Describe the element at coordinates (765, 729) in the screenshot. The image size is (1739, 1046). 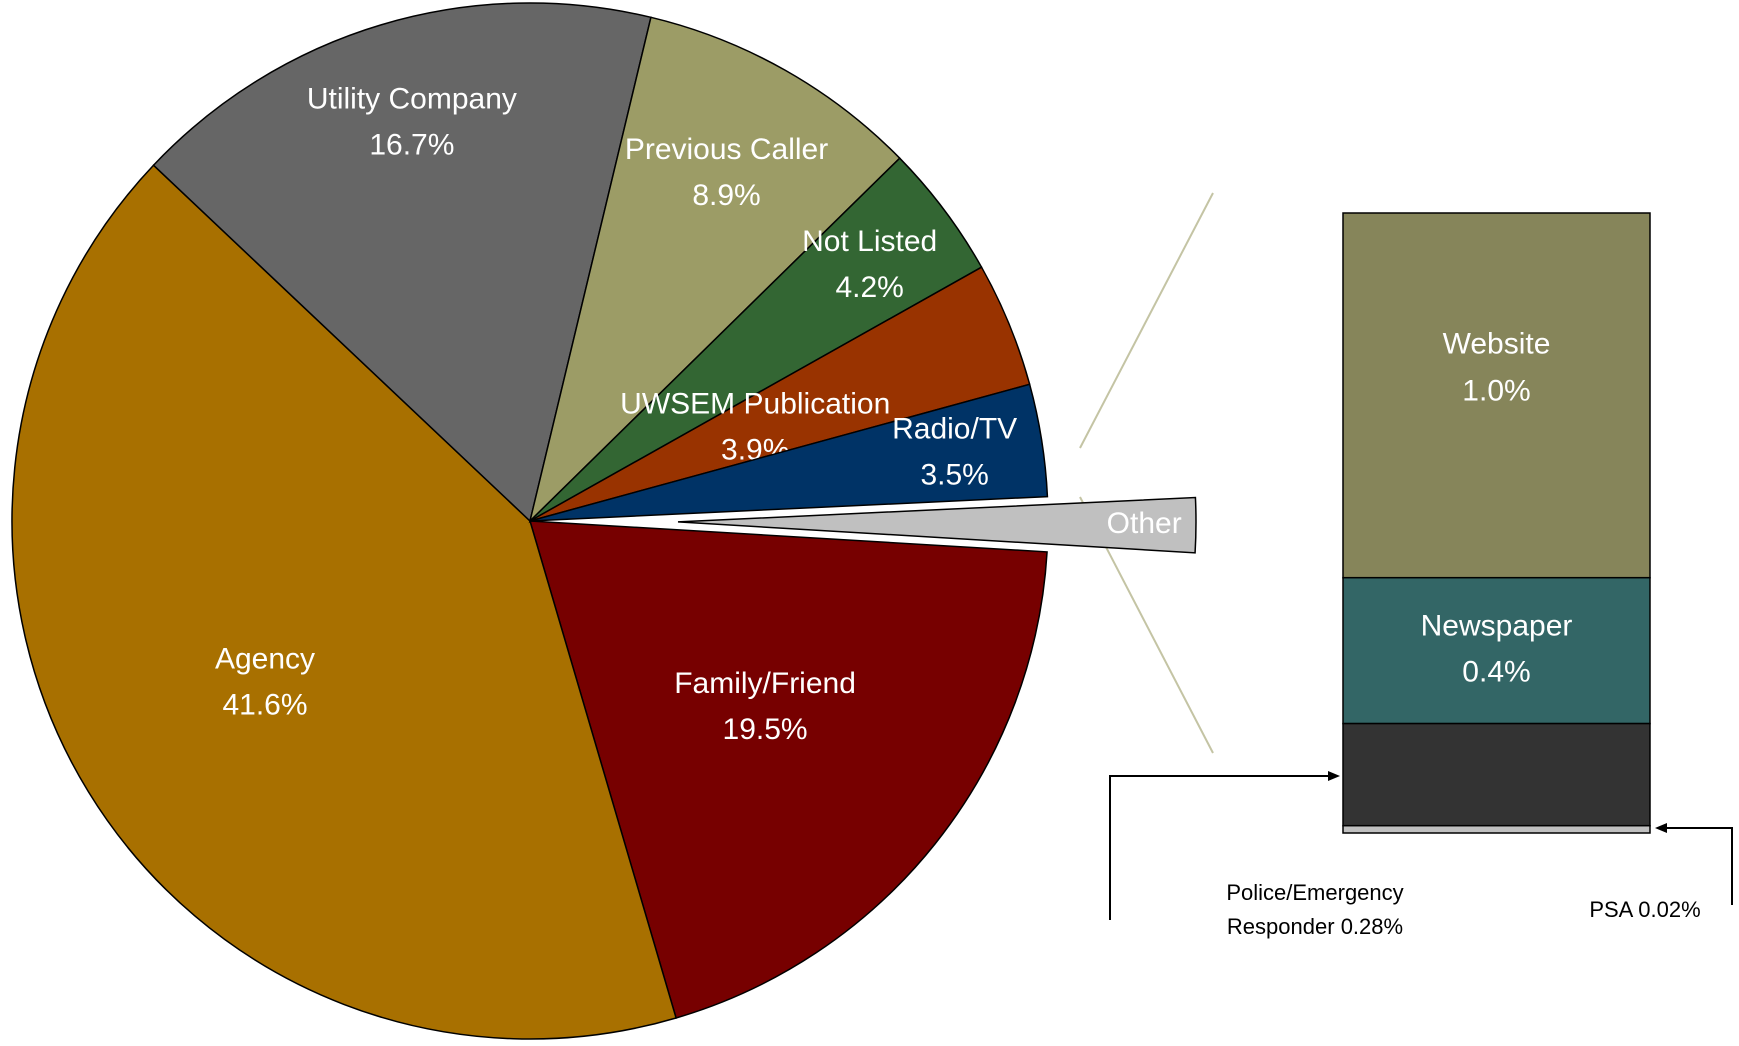
I see `slice-value: 19.5%` at that location.